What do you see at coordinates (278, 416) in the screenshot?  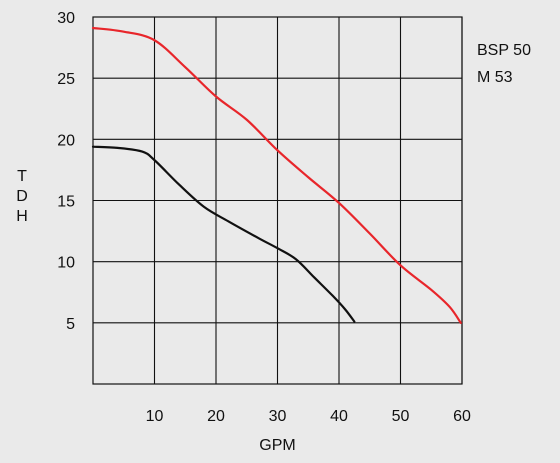 I see `x-tick-label-30: 30` at bounding box center [278, 416].